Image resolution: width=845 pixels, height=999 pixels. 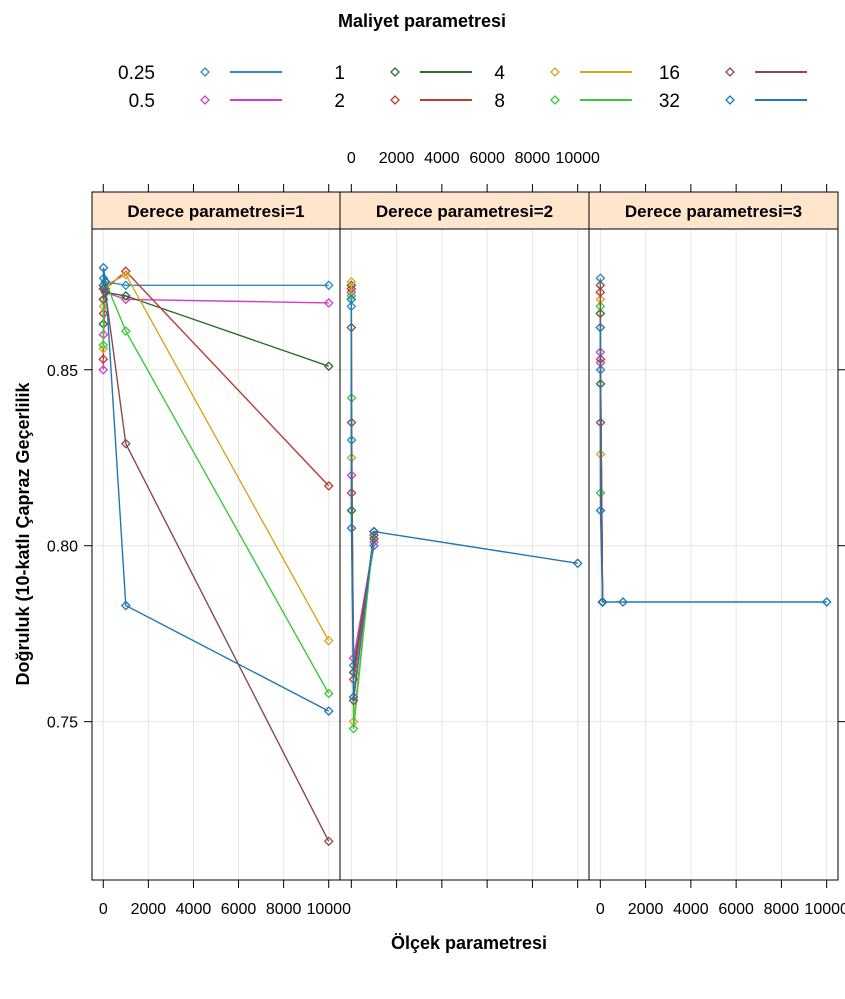 I want to click on x-tick-label-top: 2000, so click(x=397, y=158).